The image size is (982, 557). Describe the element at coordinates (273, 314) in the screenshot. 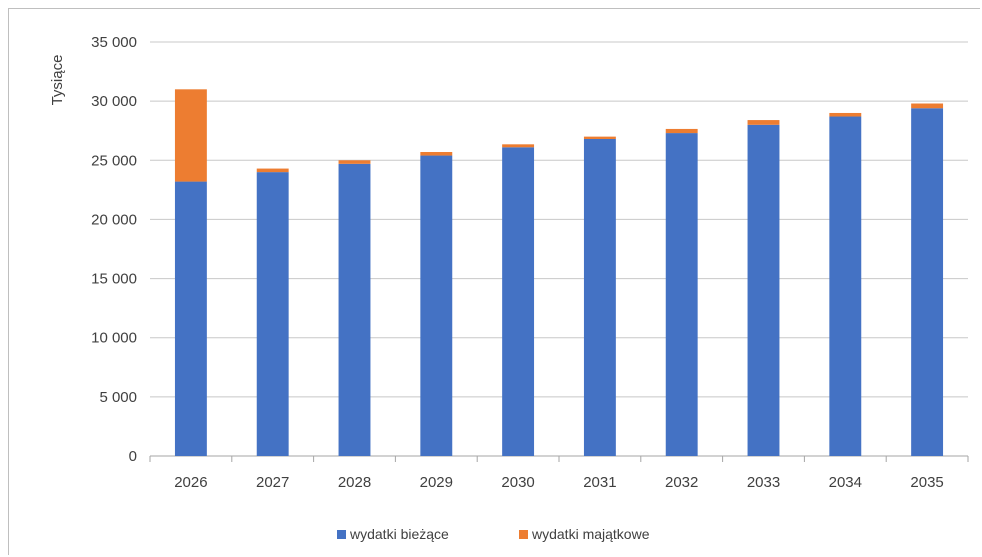

I see `bar-biezace-2027` at that location.